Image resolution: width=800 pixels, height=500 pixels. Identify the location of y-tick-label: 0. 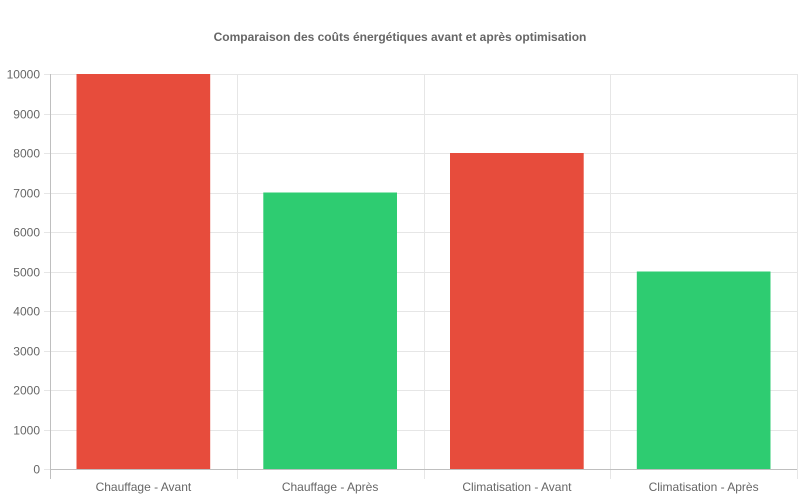
(36, 470).